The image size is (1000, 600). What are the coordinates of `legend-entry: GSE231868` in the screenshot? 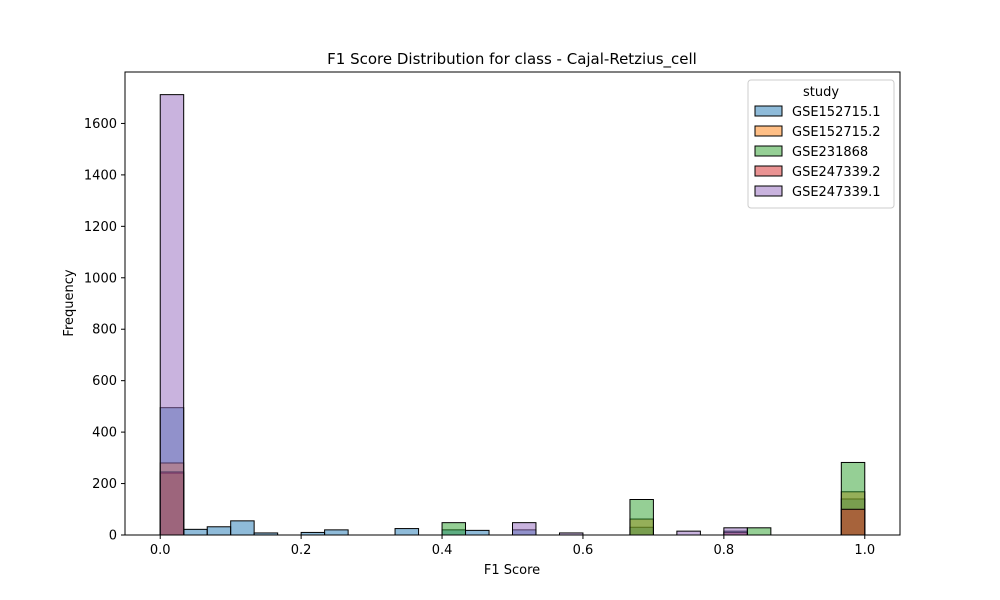 It's located at (830, 152).